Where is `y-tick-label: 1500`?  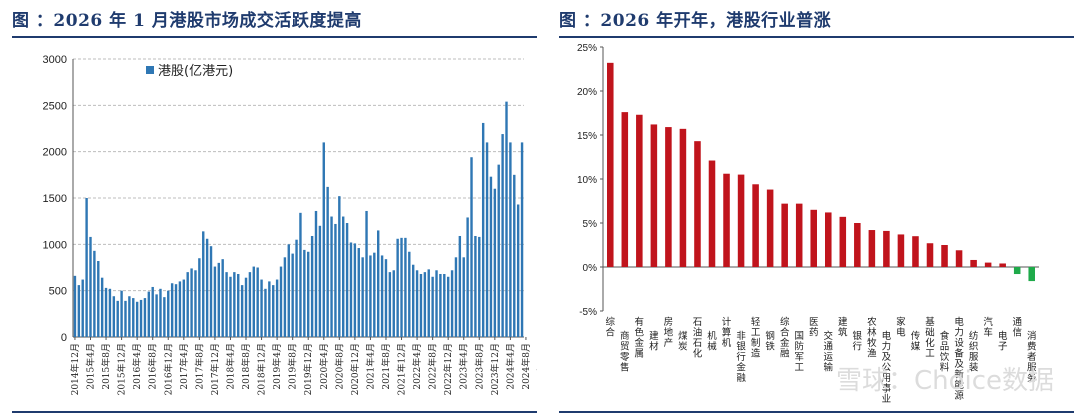
y-tick-label: 1500 is located at coordinates (55, 199).